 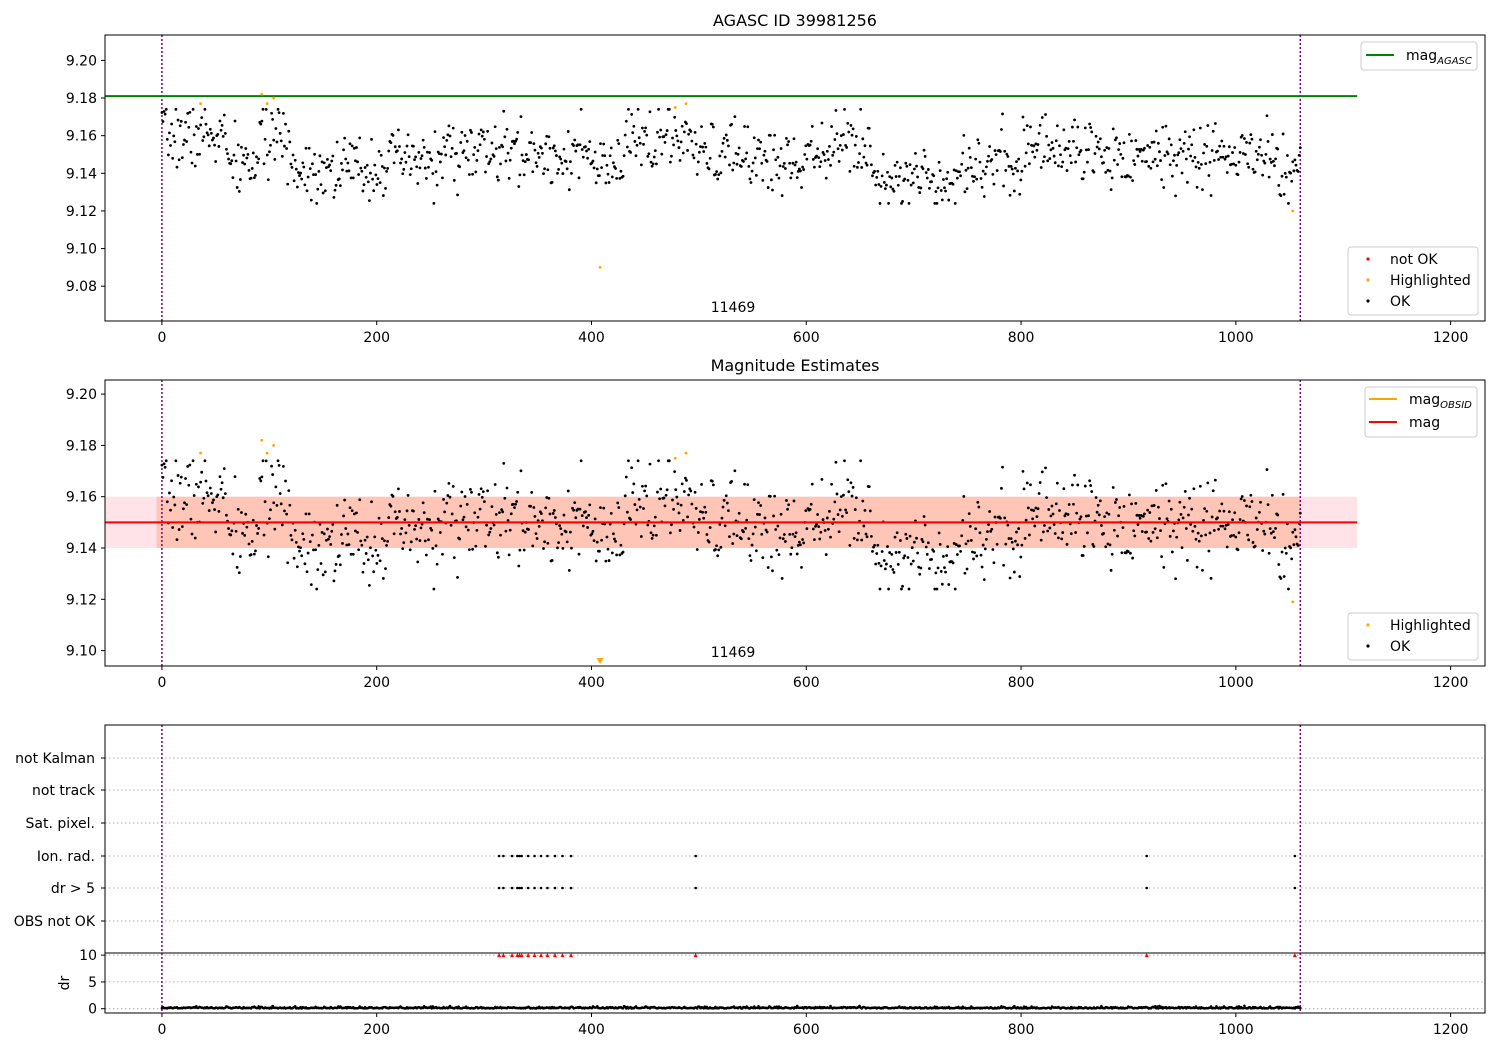 What do you see at coordinates (92, 1010) in the screenshot?
I see `y-tick-label: 0` at bounding box center [92, 1010].